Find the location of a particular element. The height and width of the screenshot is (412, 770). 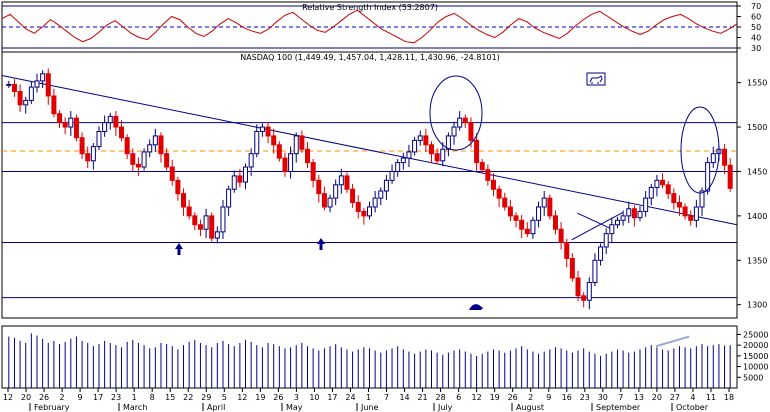

rsi-tick-label: 70 is located at coordinates (756, 6).